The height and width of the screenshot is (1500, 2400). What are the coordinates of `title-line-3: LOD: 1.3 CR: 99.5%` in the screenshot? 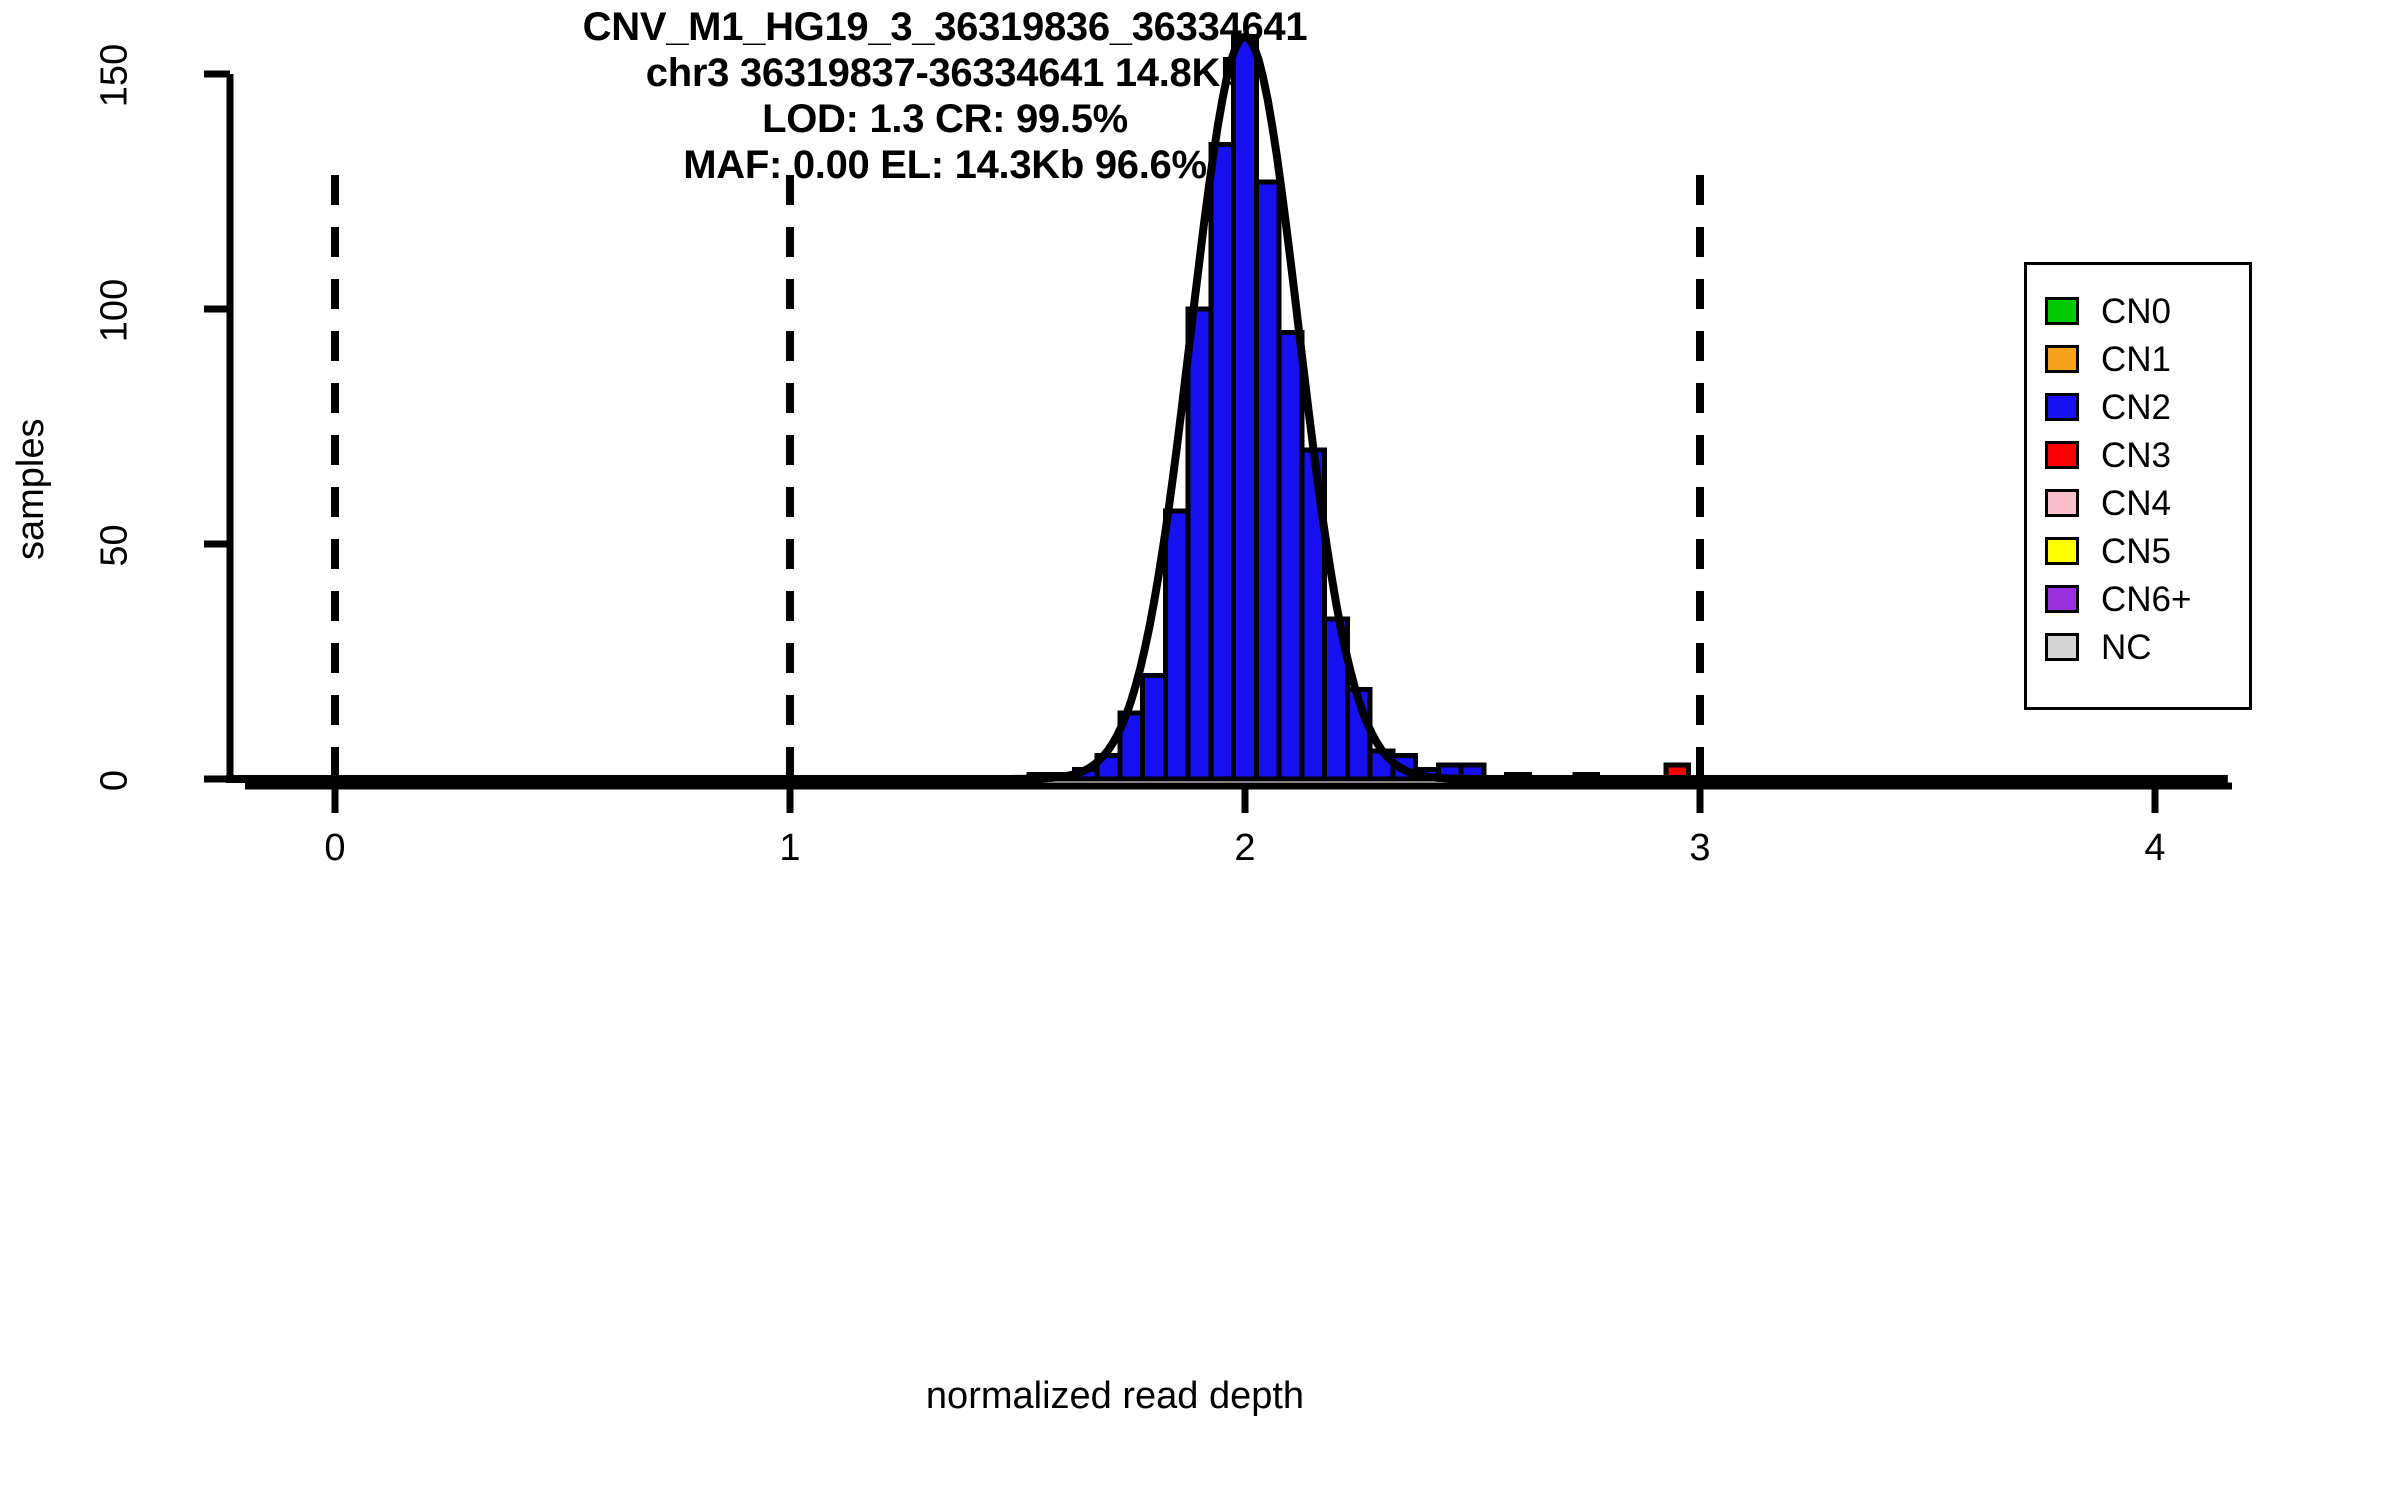 It's located at (945, 119).